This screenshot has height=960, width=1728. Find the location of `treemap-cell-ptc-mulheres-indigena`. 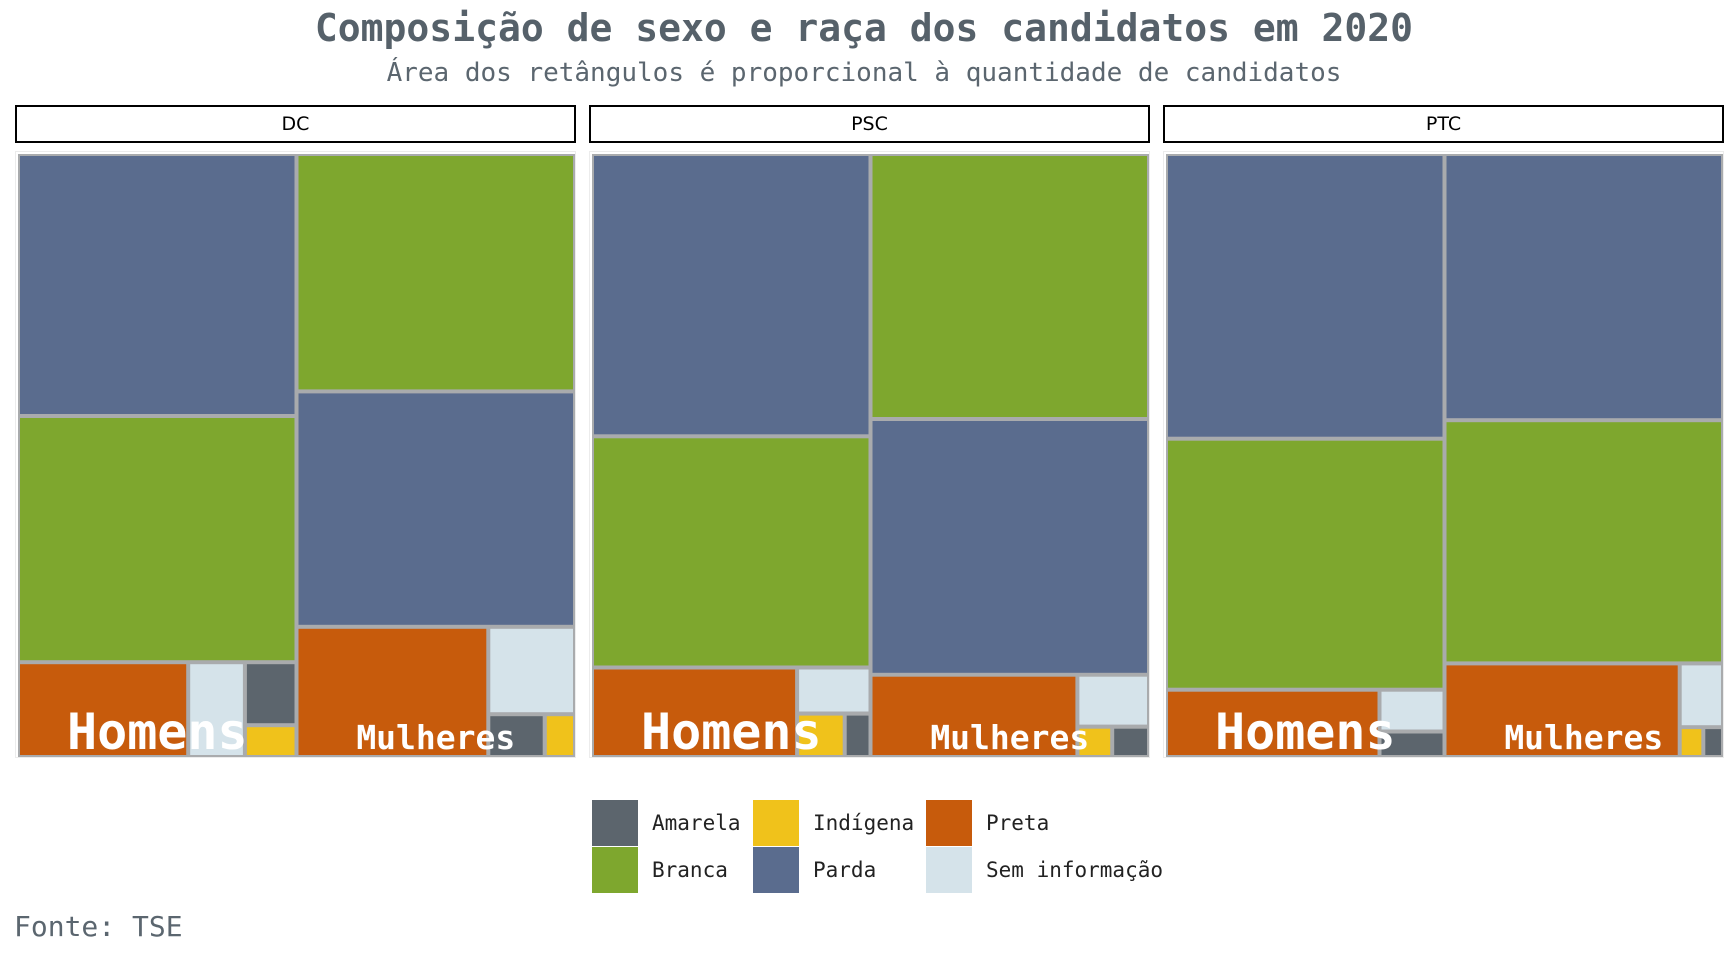

treemap-cell-ptc-mulheres-indigena is located at coordinates (1691, 742).